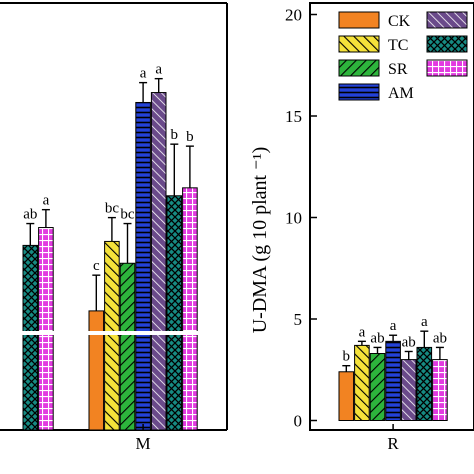 Image resolution: width=474 pixels, height=474 pixels. Describe the element at coordinates (298, 421) in the screenshot. I see `y-tick-label: 0` at that location.